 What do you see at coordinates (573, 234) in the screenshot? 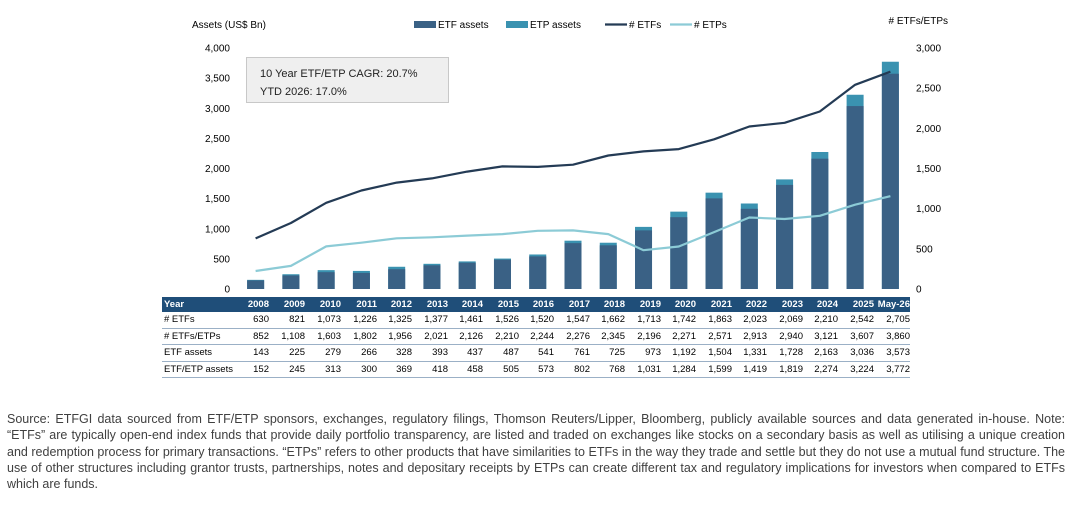
I see `etps-count-line` at bounding box center [573, 234].